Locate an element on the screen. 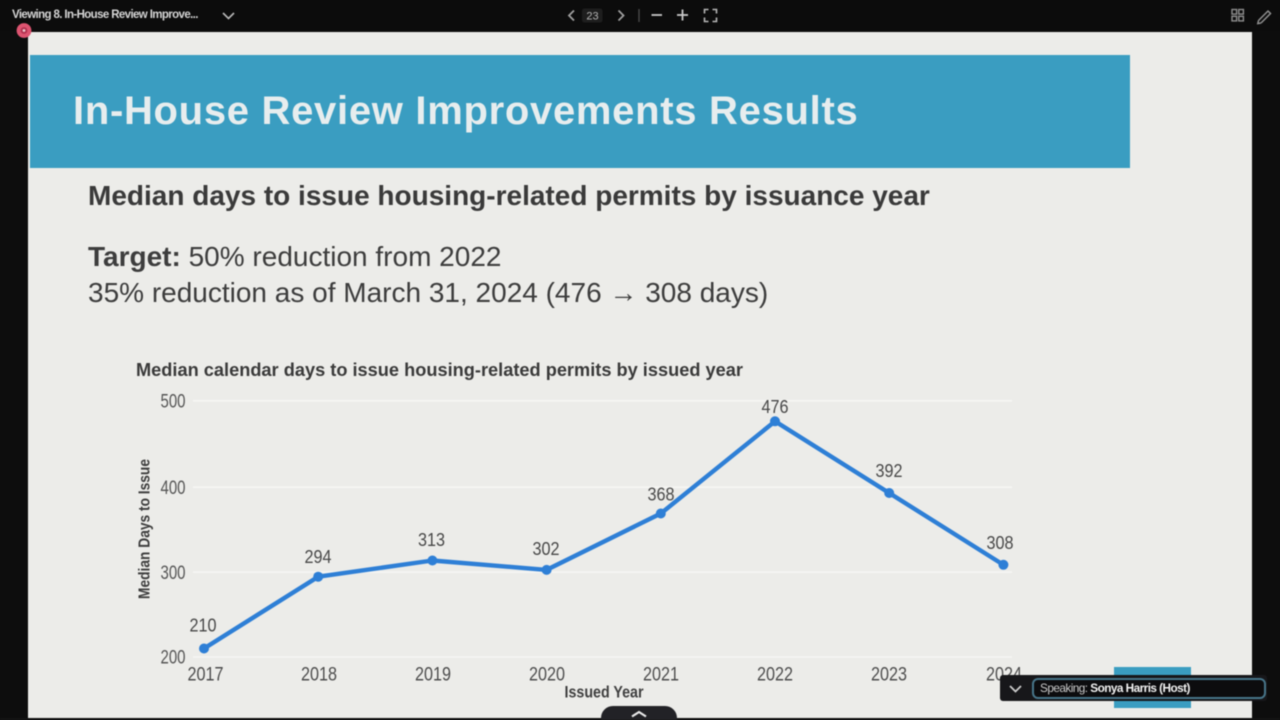 The width and height of the screenshot is (1280, 720). svg-text: 2022 is located at coordinates (775, 675).